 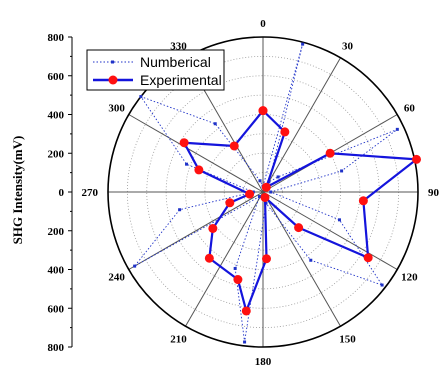 What do you see at coordinates (409, 278) in the screenshot?
I see `angle-tick-label: 120` at bounding box center [409, 278].